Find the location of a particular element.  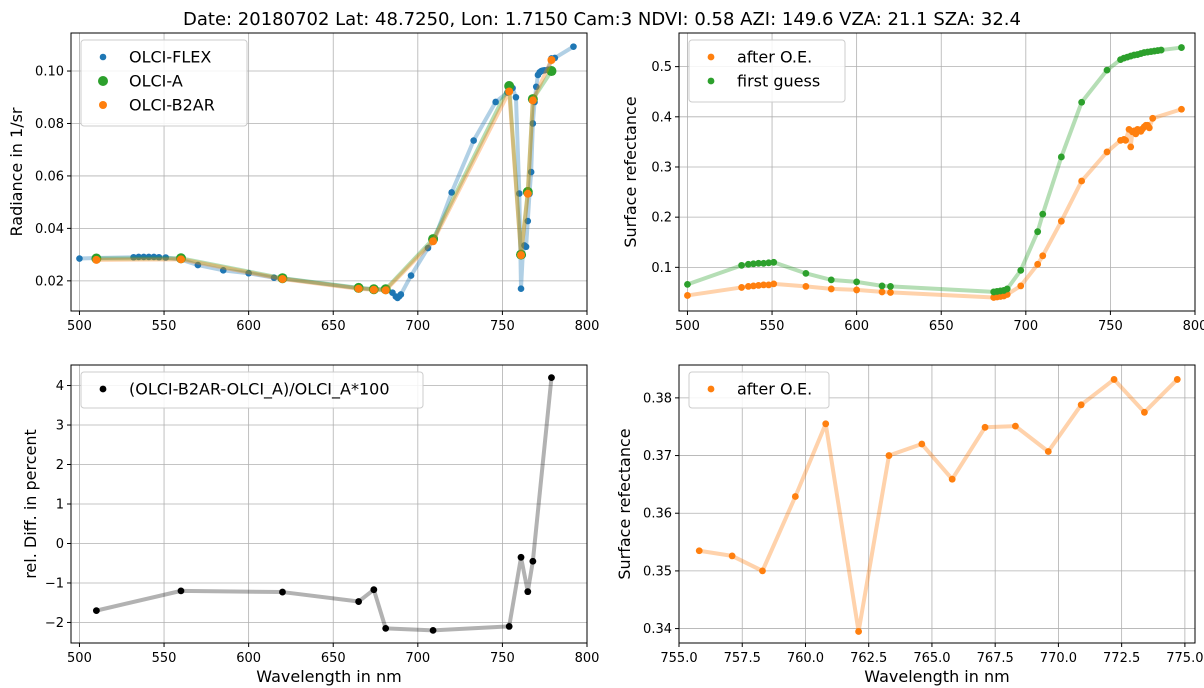

y-tick-label: 0.04 is located at coordinates (49, 229).